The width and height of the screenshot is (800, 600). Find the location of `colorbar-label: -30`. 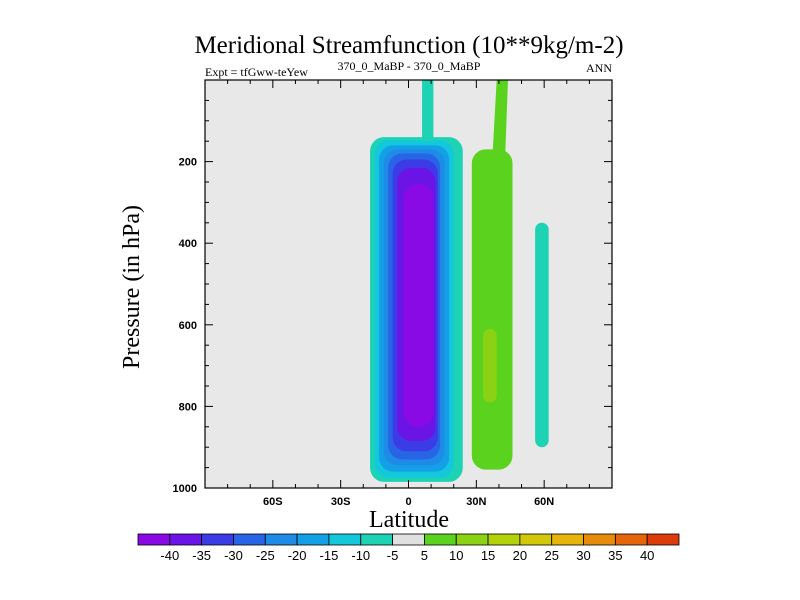

colorbar-label: -30 is located at coordinates (233, 555).